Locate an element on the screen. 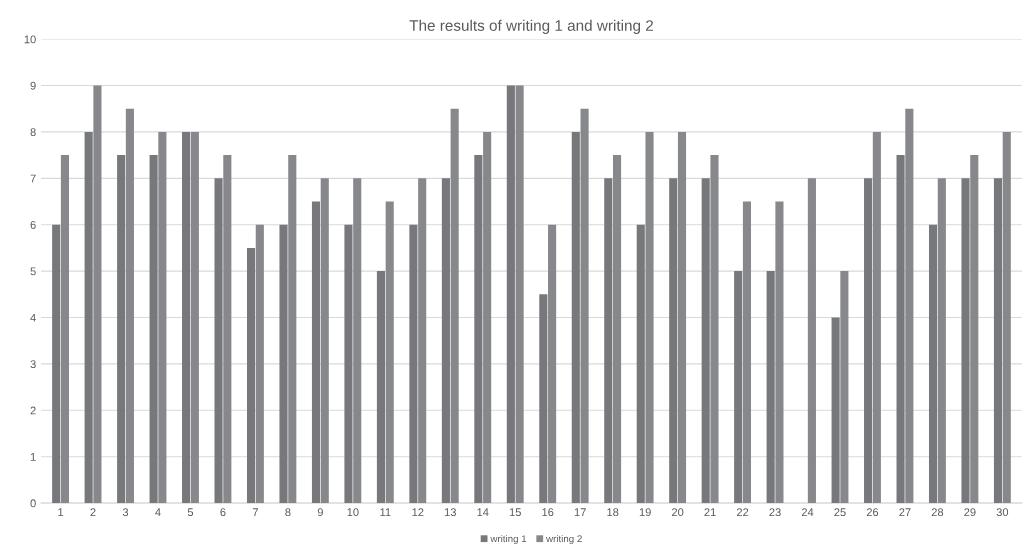  x-tick-label: 1 is located at coordinates (61, 512).